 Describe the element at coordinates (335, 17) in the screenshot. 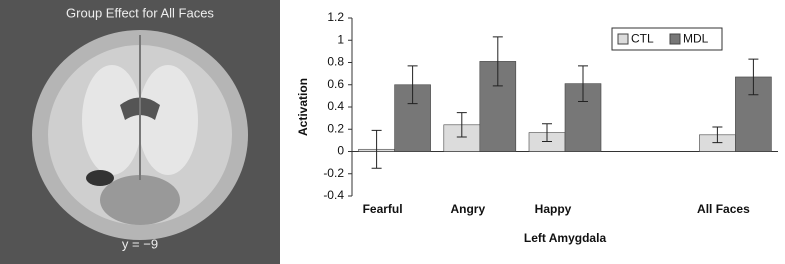

I see `y-tick-label: 1.2` at that location.